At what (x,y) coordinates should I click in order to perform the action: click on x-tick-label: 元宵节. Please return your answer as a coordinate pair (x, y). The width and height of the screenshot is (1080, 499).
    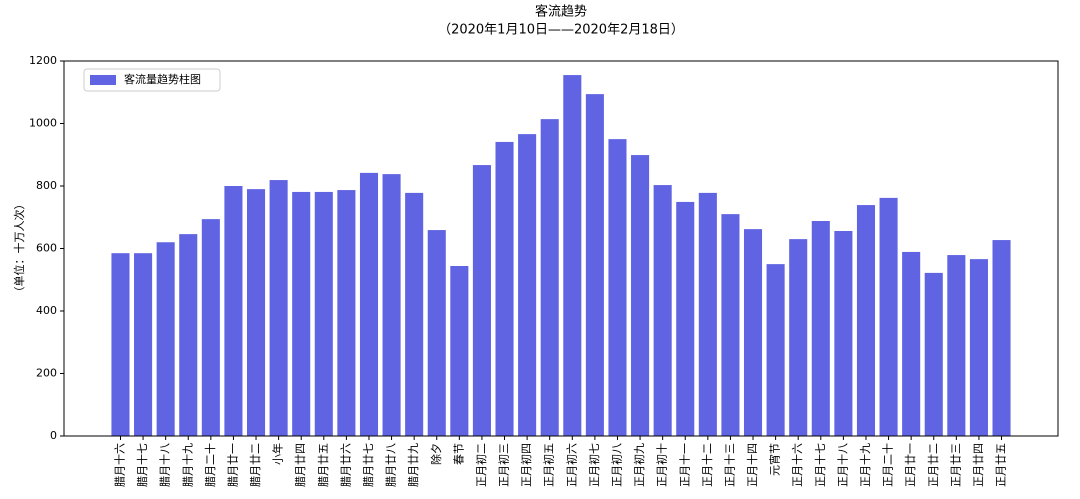
    Looking at the image, I should click on (775, 459).